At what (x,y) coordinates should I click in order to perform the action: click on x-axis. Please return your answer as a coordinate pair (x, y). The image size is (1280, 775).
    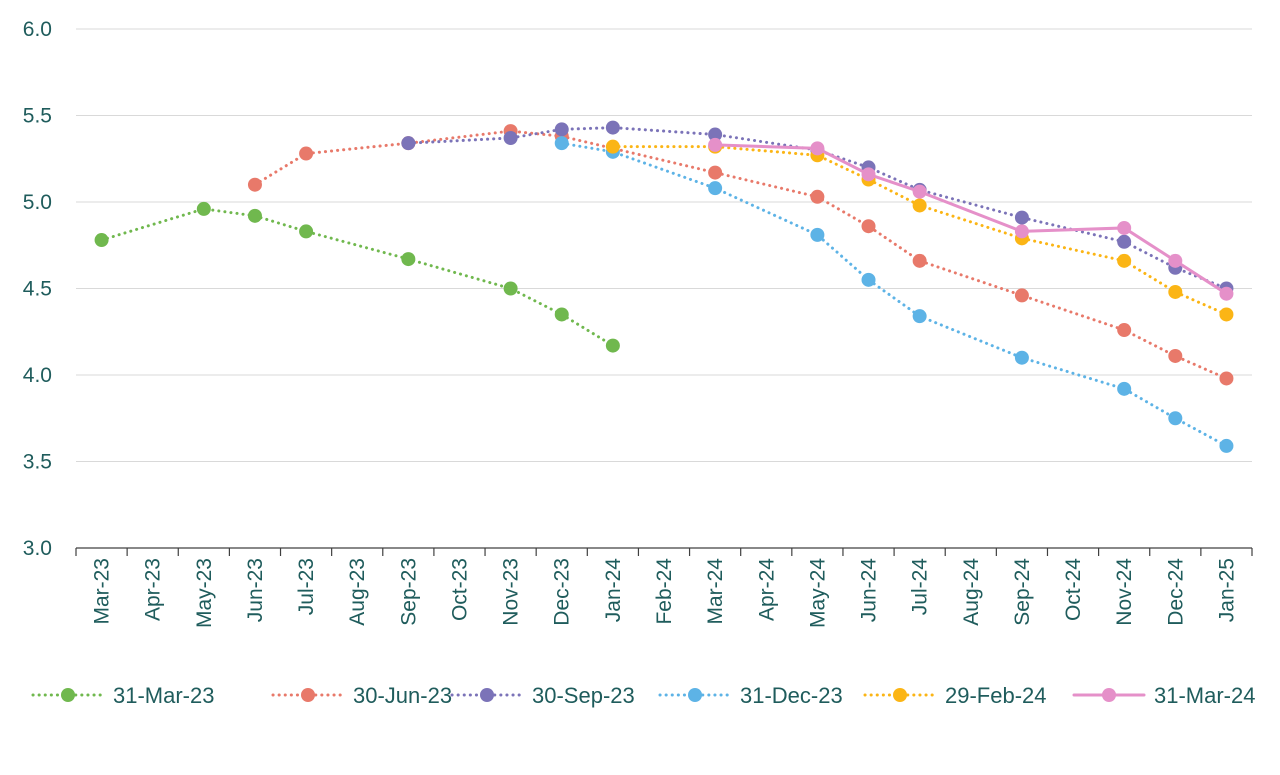
    Looking at the image, I should click on (664, 551).